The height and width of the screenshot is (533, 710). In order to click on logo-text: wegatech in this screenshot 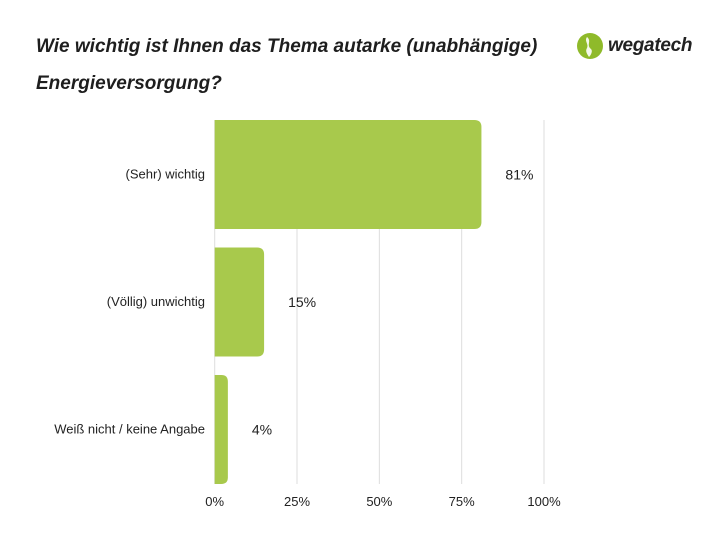, I will do `click(650, 45)`.